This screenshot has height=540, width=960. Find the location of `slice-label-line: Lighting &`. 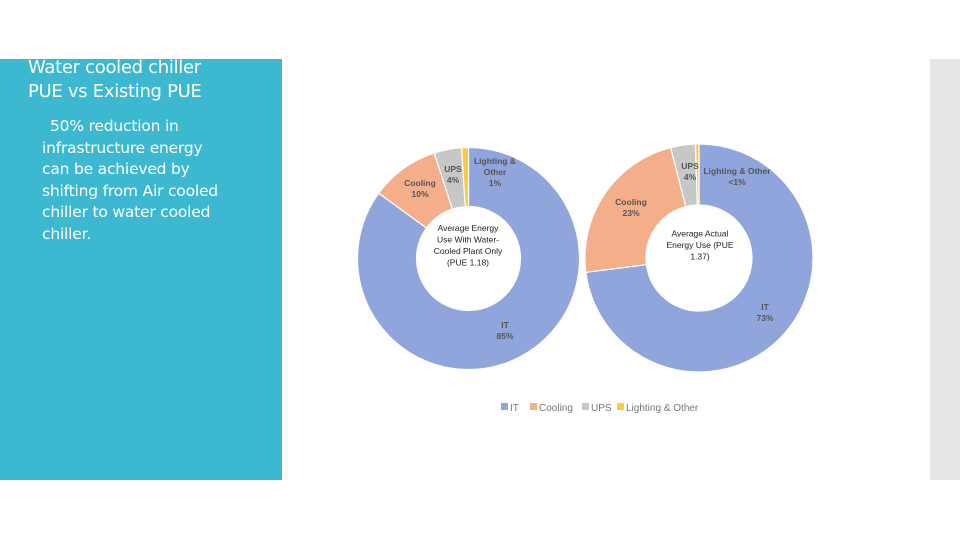

slice-label-line: Lighting & is located at coordinates (495, 161).